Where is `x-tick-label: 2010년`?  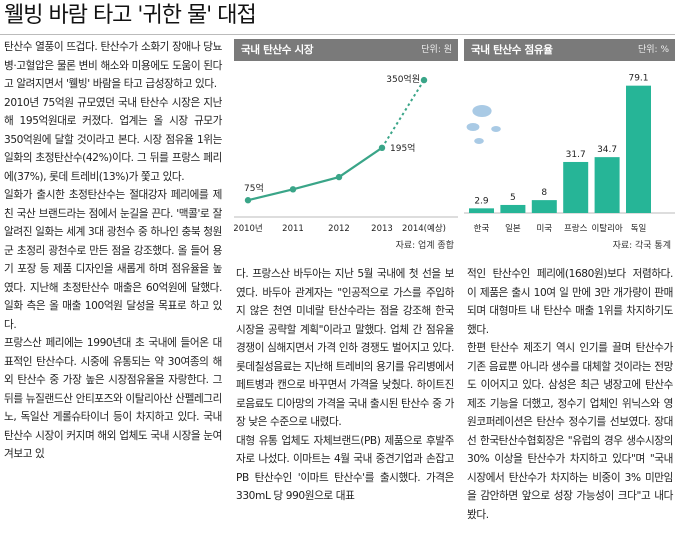
x-tick-label: 2010년 is located at coordinates (248, 228).